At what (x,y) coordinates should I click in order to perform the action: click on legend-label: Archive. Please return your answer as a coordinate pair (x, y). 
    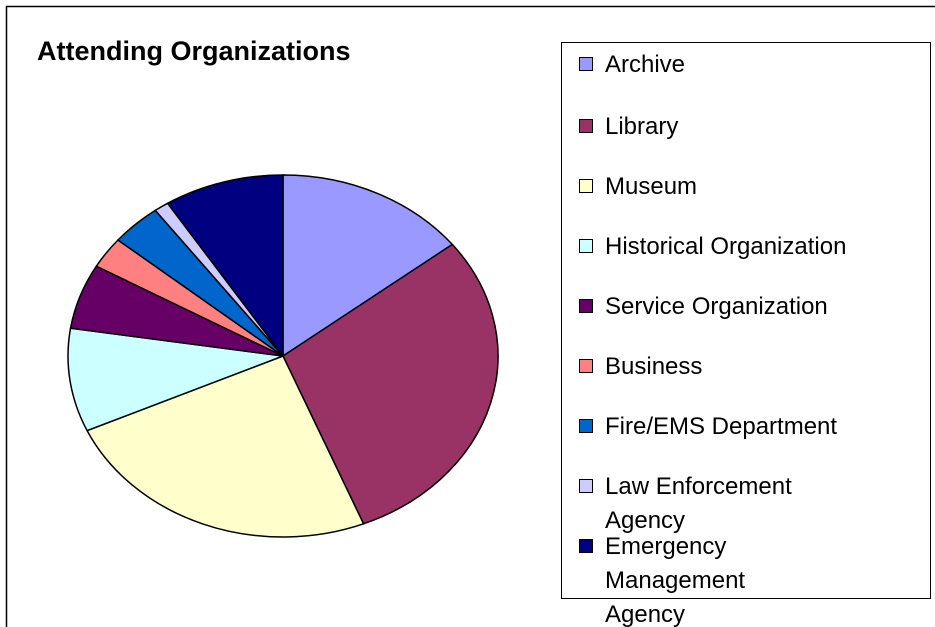
    Looking at the image, I should click on (645, 64).